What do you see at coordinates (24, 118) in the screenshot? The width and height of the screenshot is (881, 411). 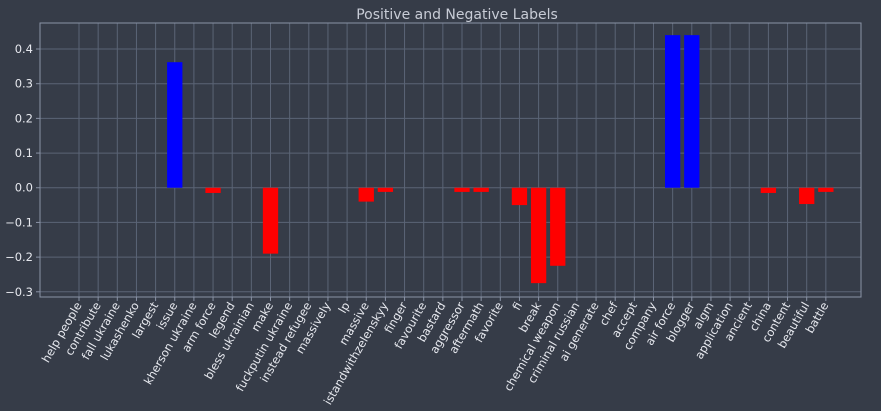 I see `y-tick-label: 0.2` at bounding box center [24, 118].